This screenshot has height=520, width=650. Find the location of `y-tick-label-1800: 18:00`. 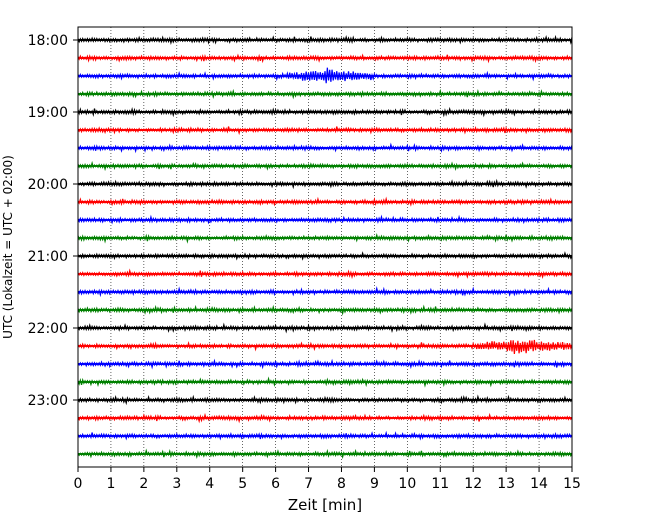

y-tick-label-1800: 18:00 is located at coordinates (48, 41).